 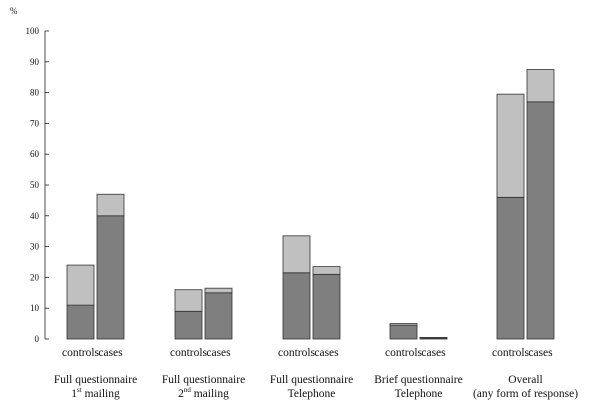 I want to click on group-label: 2nd mailing, so click(x=203, y=393).